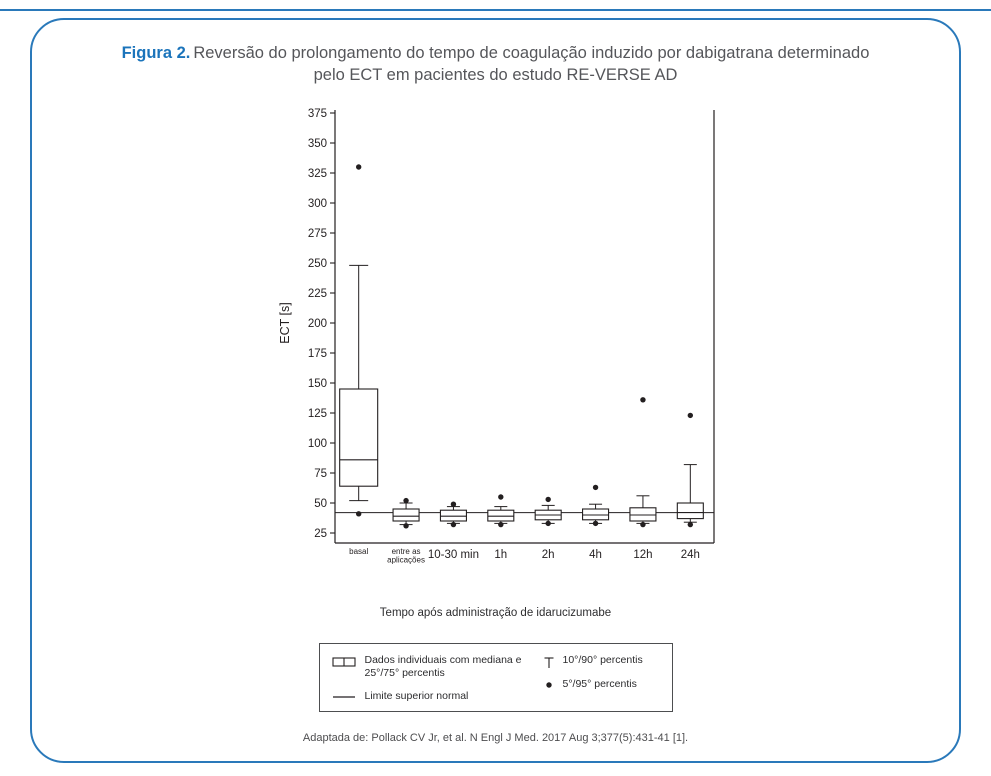  I want to click on box-entre-as-aplicacoes, so click(406, 514).